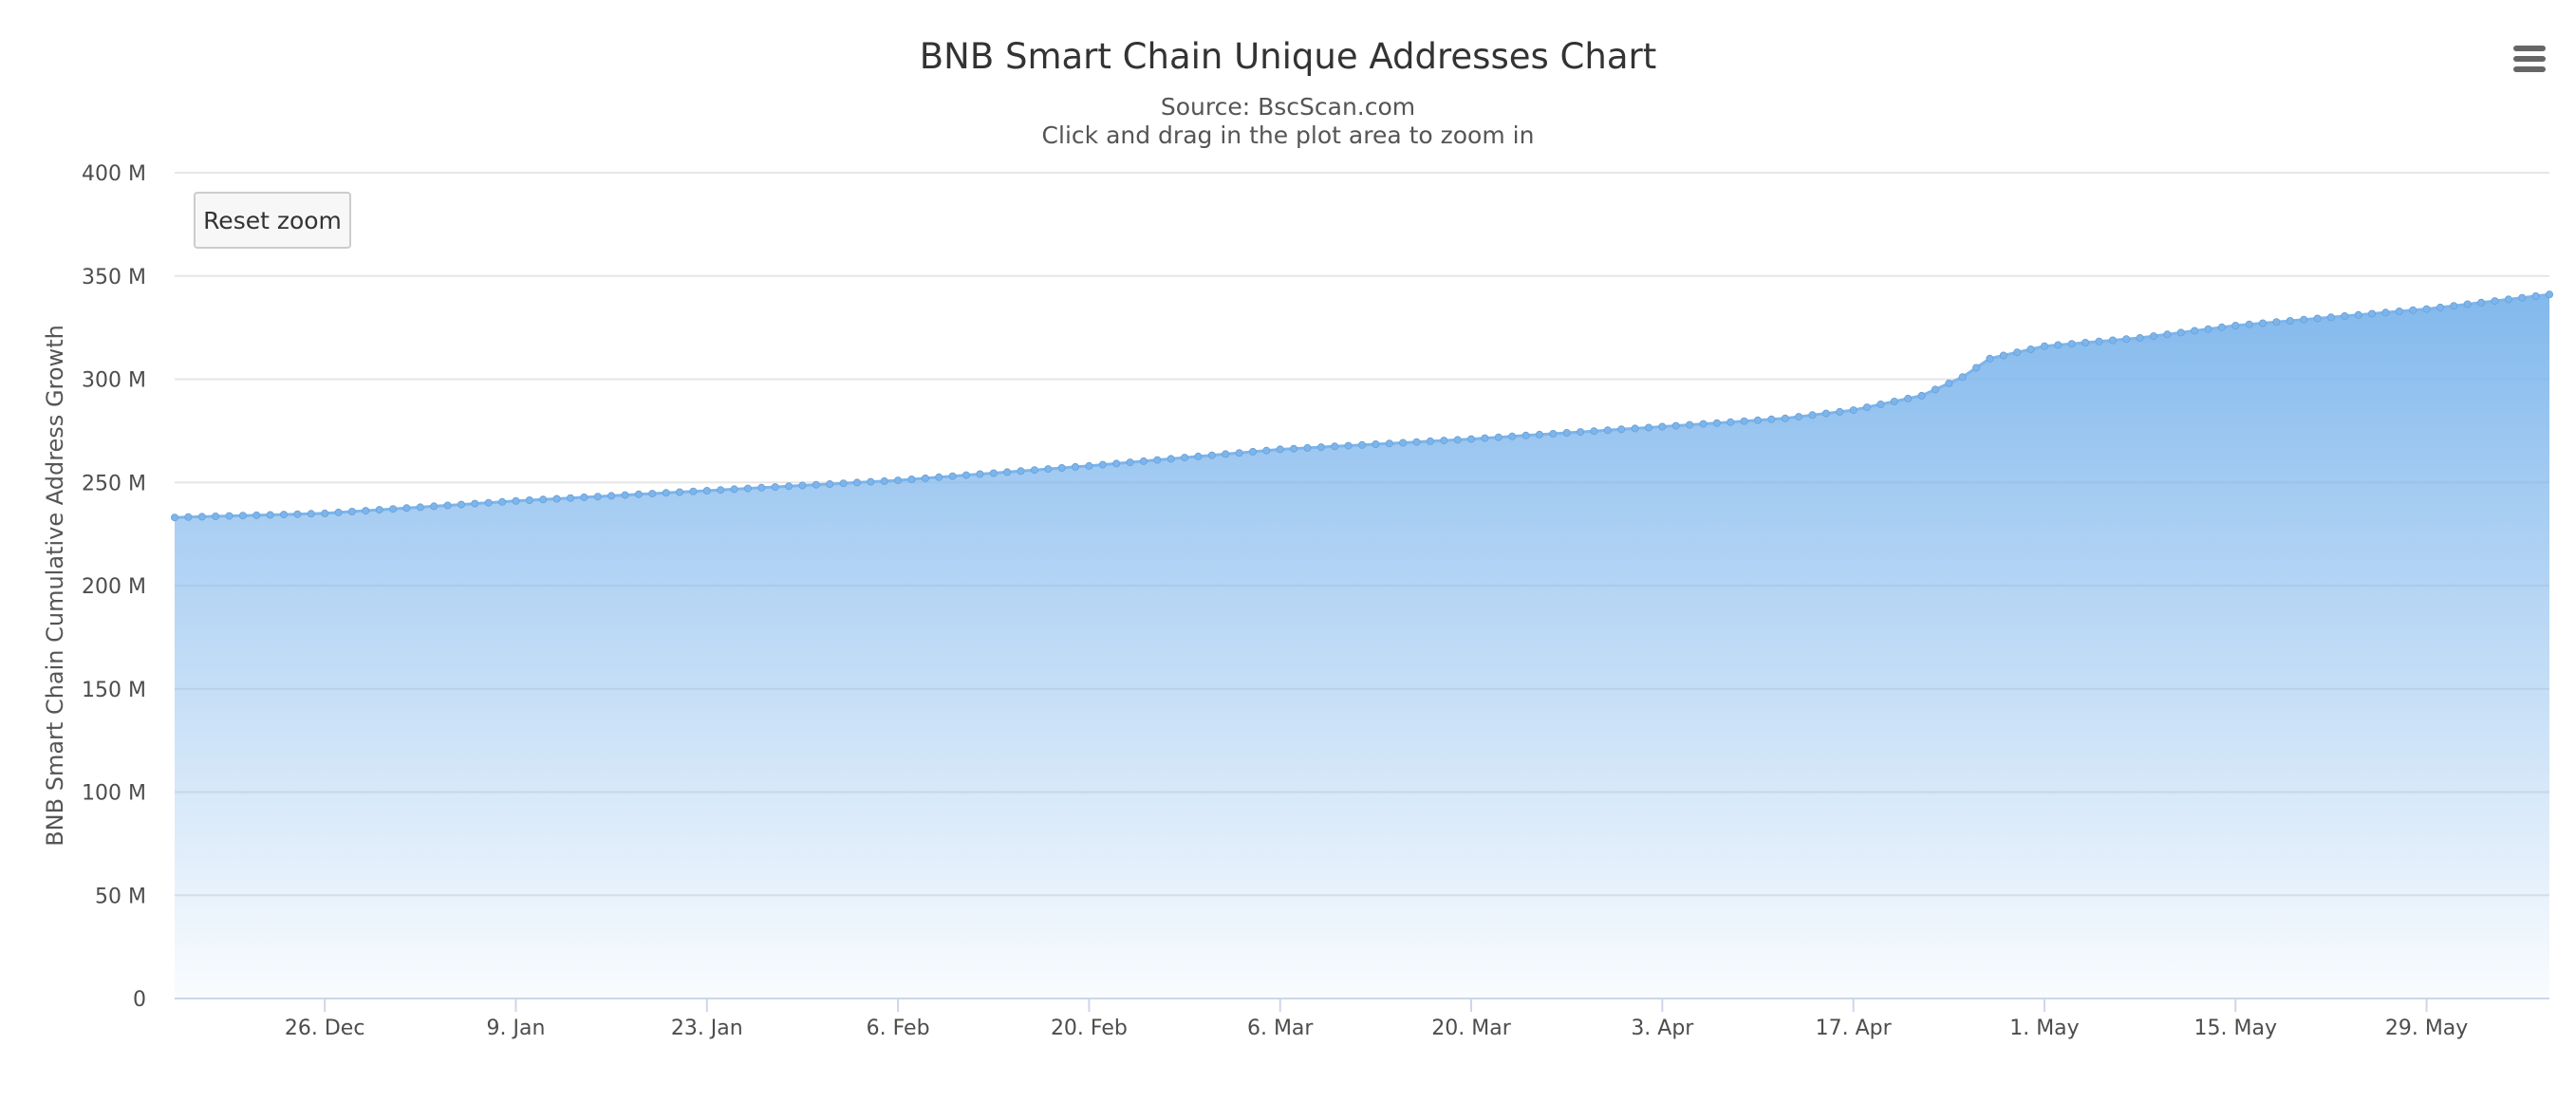 This screenshot has height=1101, width=2576. Describe the element at coordinates (121, 896) in the screenshot. I see `y-tick-label: 50 M` at that location.